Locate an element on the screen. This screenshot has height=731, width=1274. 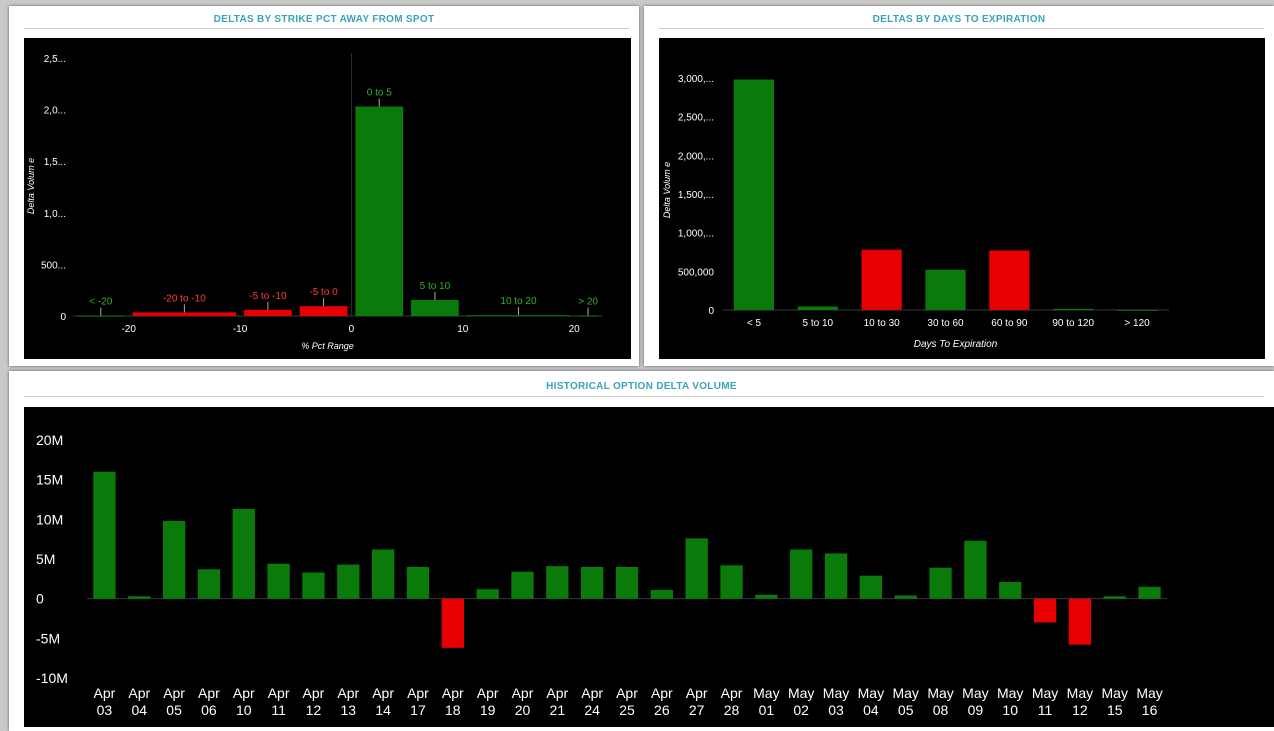
x-axis-title: Days To Expiration is located at coordinates (956, 344).